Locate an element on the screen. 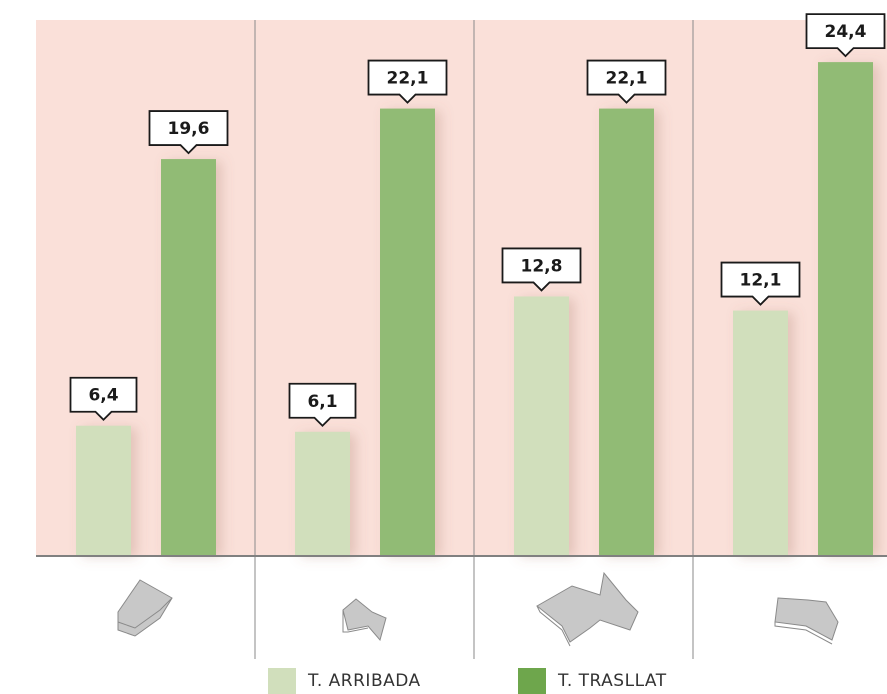  legend-item-arribada: T. ARRIBADA is located at coordinates (344, 681).